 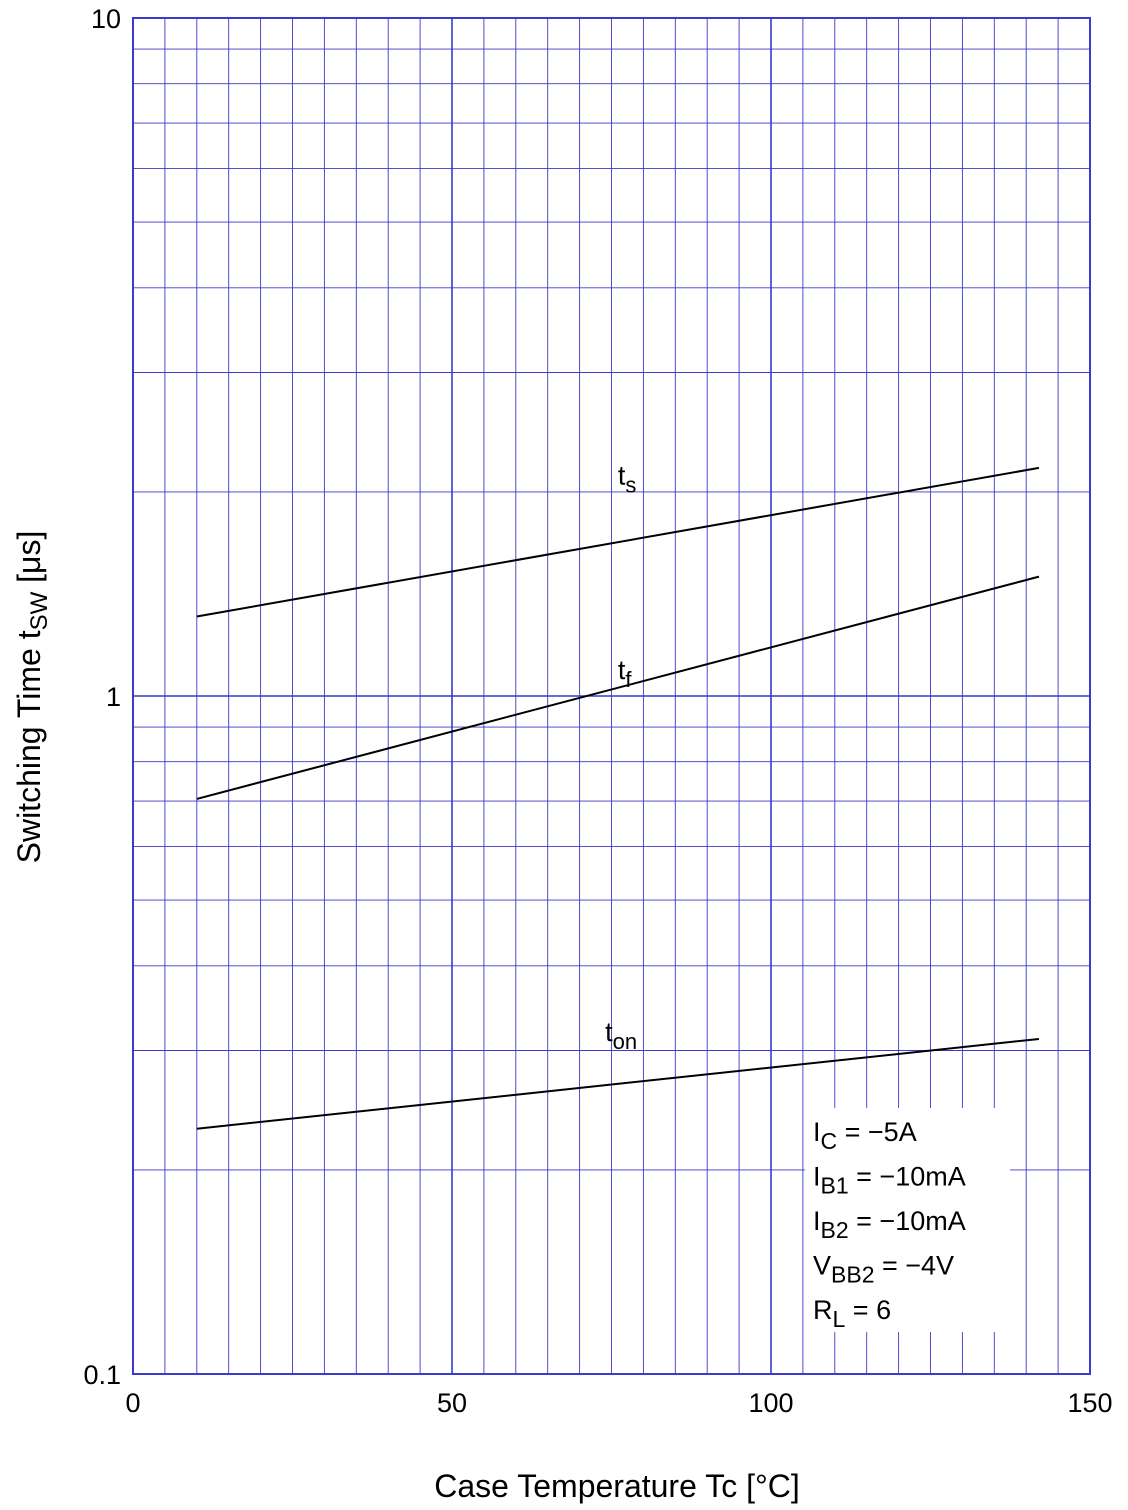 What do you see at coordinates (102, 697) in the screenshot?
I see `y-tick-labels: 0.1 1 10` at bounding box center [102, 697].